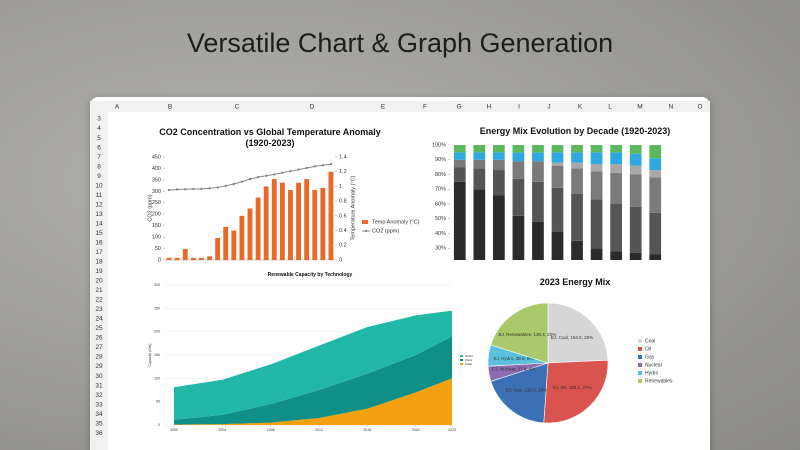 This screenshot has height=450, width=800. Describe the element at coordinates (99, 309) in the screenshot. I see `row-header: 23` at that location.